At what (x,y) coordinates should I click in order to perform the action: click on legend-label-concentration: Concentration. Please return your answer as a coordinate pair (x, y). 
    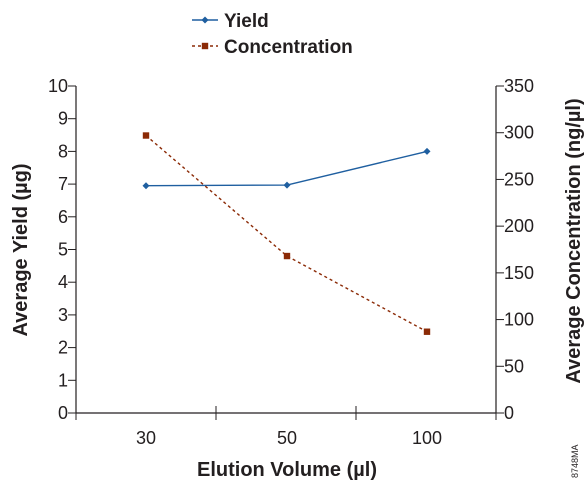
    Looking at the image, I should click on (288, 47).